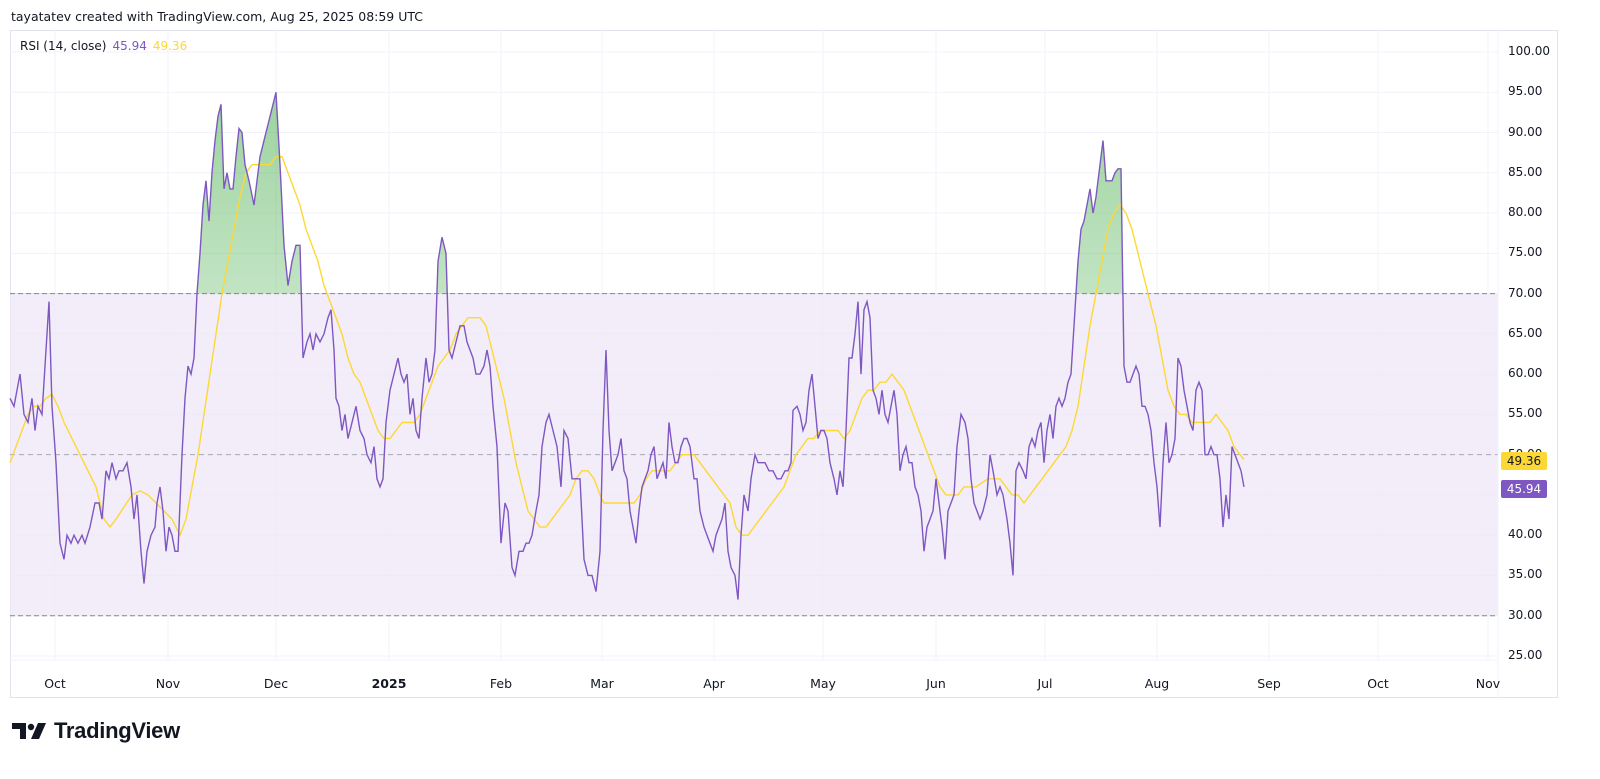 This screenshot has width=1600, height=779. Describe the element at coordinates (1529, 51) in the screenshot. I see `y-axis-tick-label: 100.00` at that location.